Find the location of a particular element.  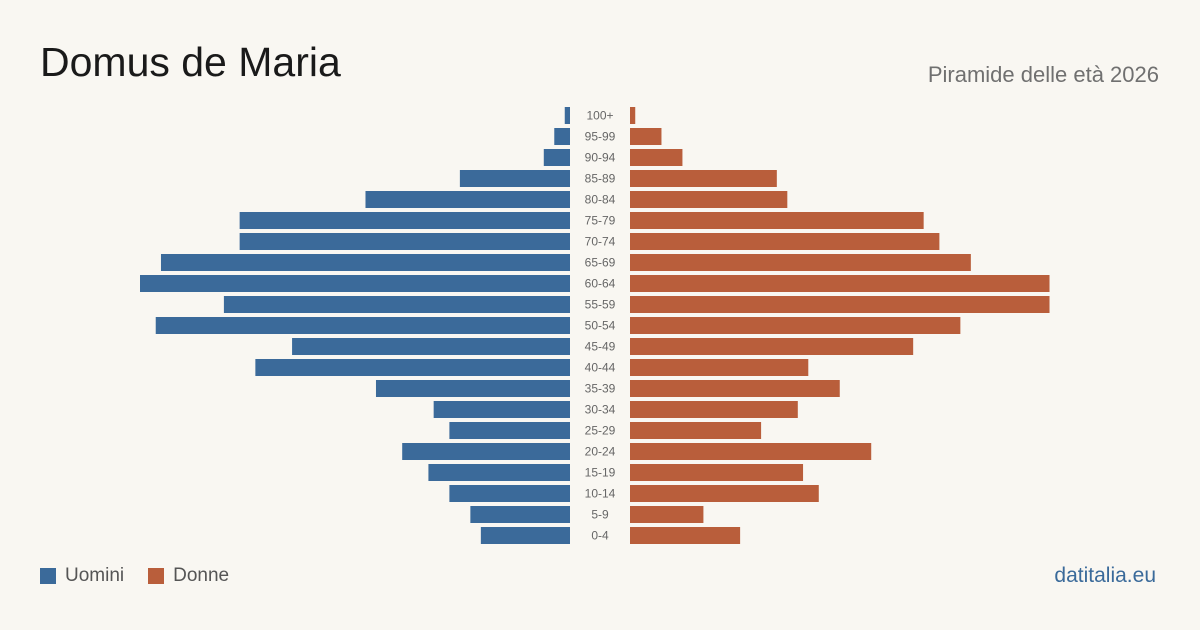

chart-title: Domus de Maria is located at coordinates (190, 62).